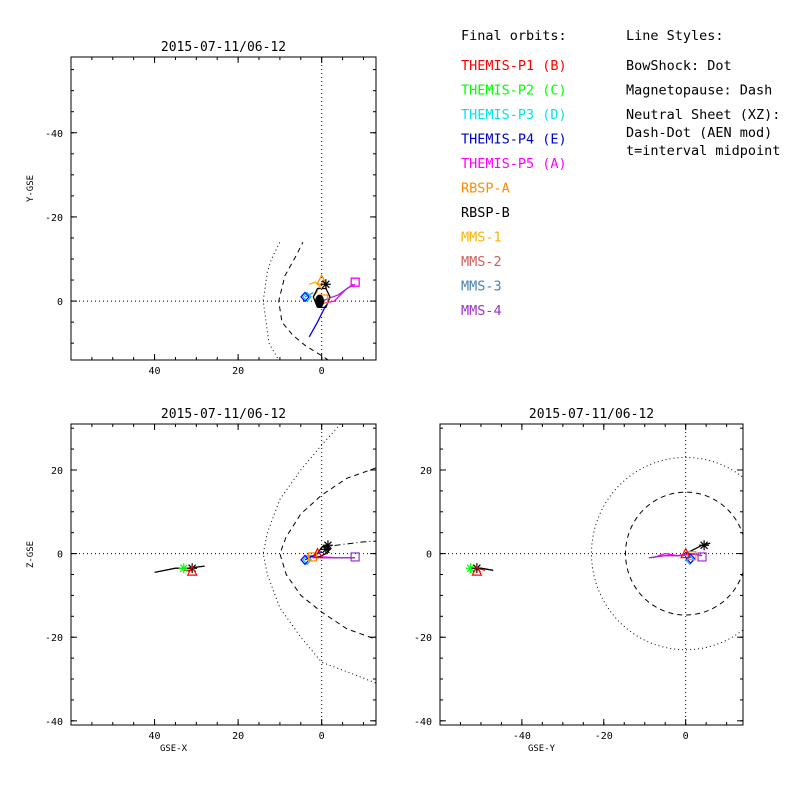 The height and width of the screenshot is (800, 800). I want to click on line-style-entry: Dash-Dot (AEN mod), so click(699, 133).